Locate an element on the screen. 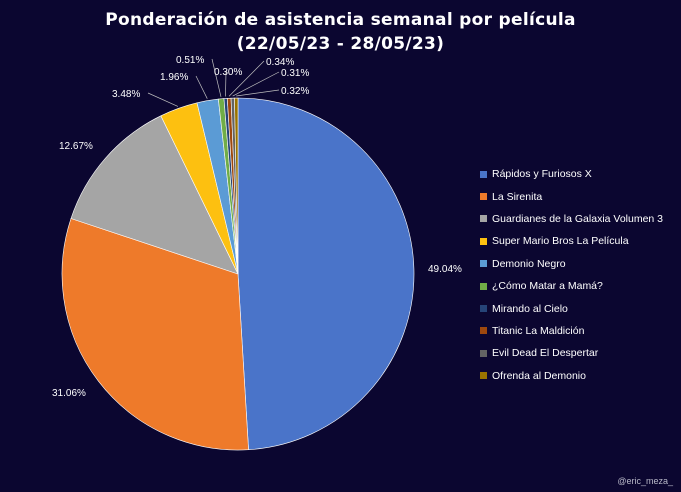 The image size is (681, 492). legend-label: Super Mario Bros La Película is located at coordinates (560, 241).